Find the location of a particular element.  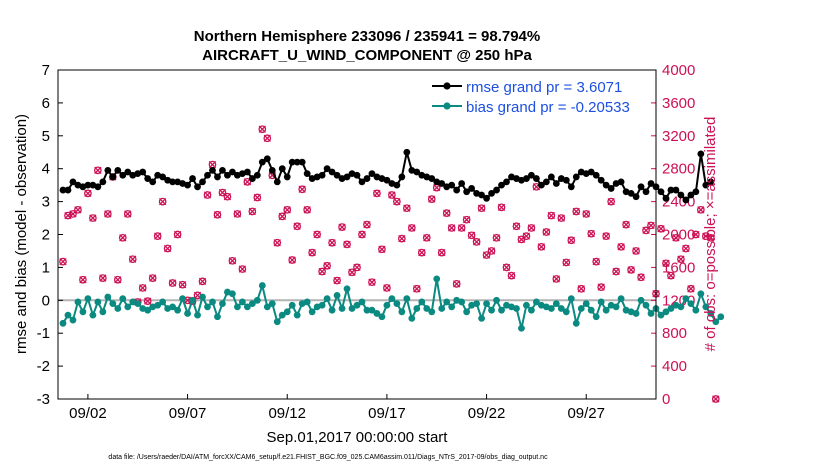

y-tick-label: 1 is located at coordinates (46, 267).